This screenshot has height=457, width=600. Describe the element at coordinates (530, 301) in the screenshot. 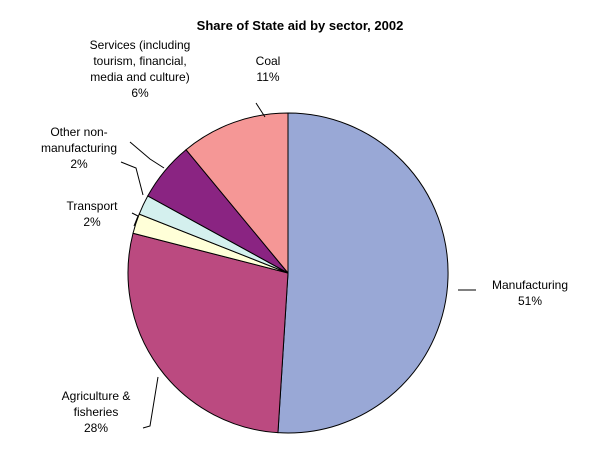

I see `slice-value-label: 51%` at that location.